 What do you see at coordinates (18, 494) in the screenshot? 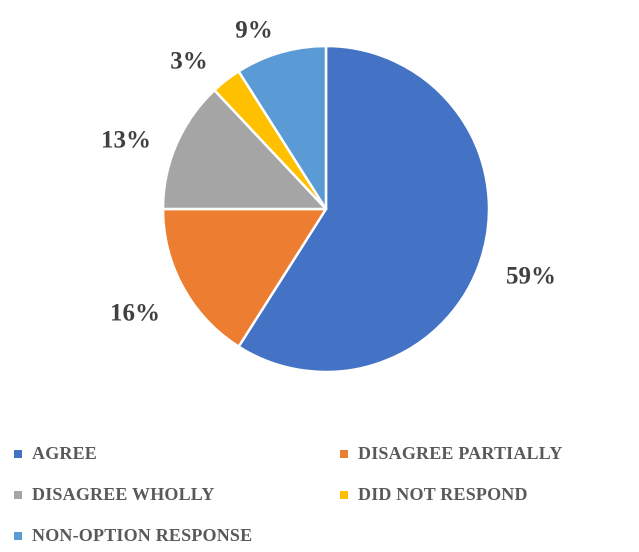
I see `legend-swatch-disagree-wholly` at bounding box center [18, 494].